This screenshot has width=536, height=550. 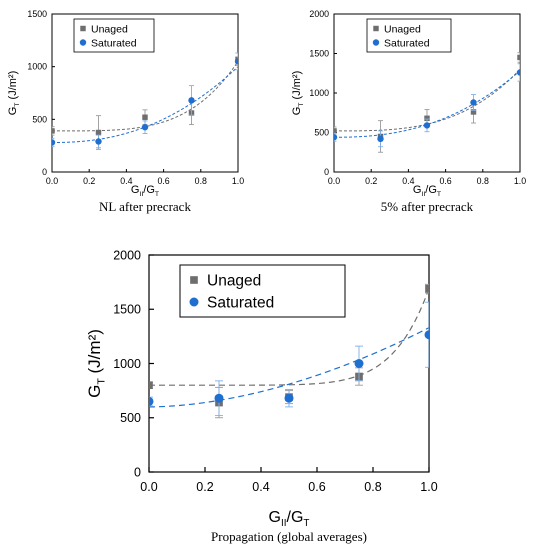 What do you see at coordinates (127, 310) in the screenshot?
I see `y-tick-label: 1500` at bounding box center [127, 310].